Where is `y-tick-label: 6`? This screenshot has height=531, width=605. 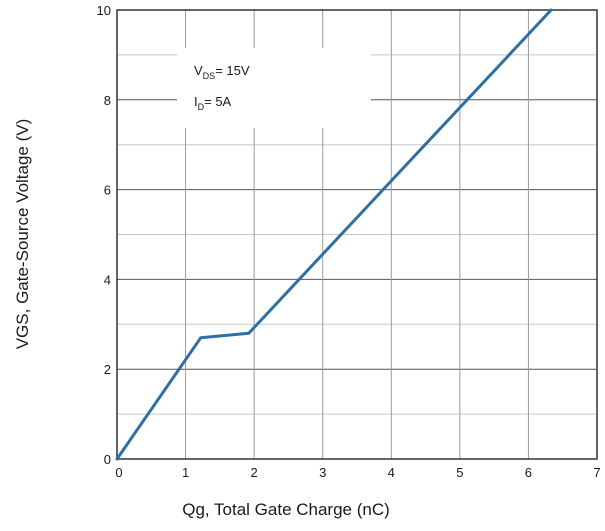
y-tick-label: 6 is located at coordinates (107, 190).